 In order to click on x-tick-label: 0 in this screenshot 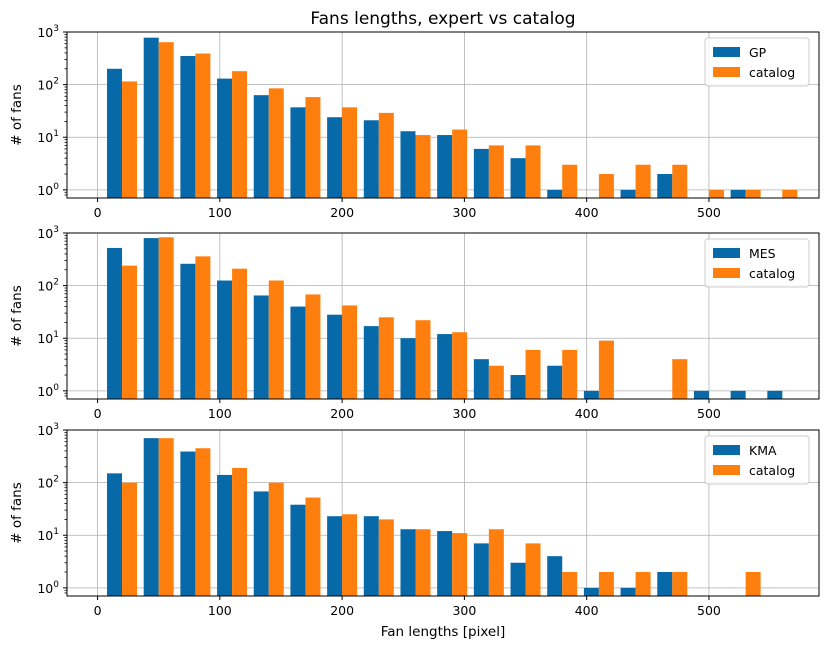, I will do `click(98, 610)`.